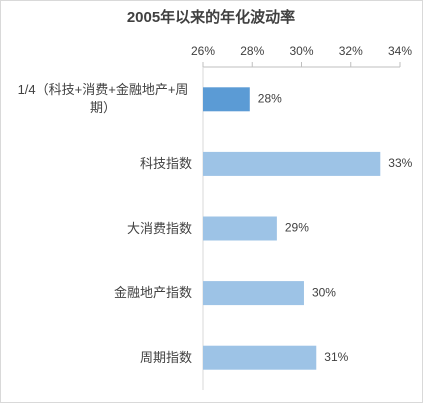 The width and height of the screenshot is (423, 403). I want to click on y-tick-label: 金融地产指数, so click(152, 293).